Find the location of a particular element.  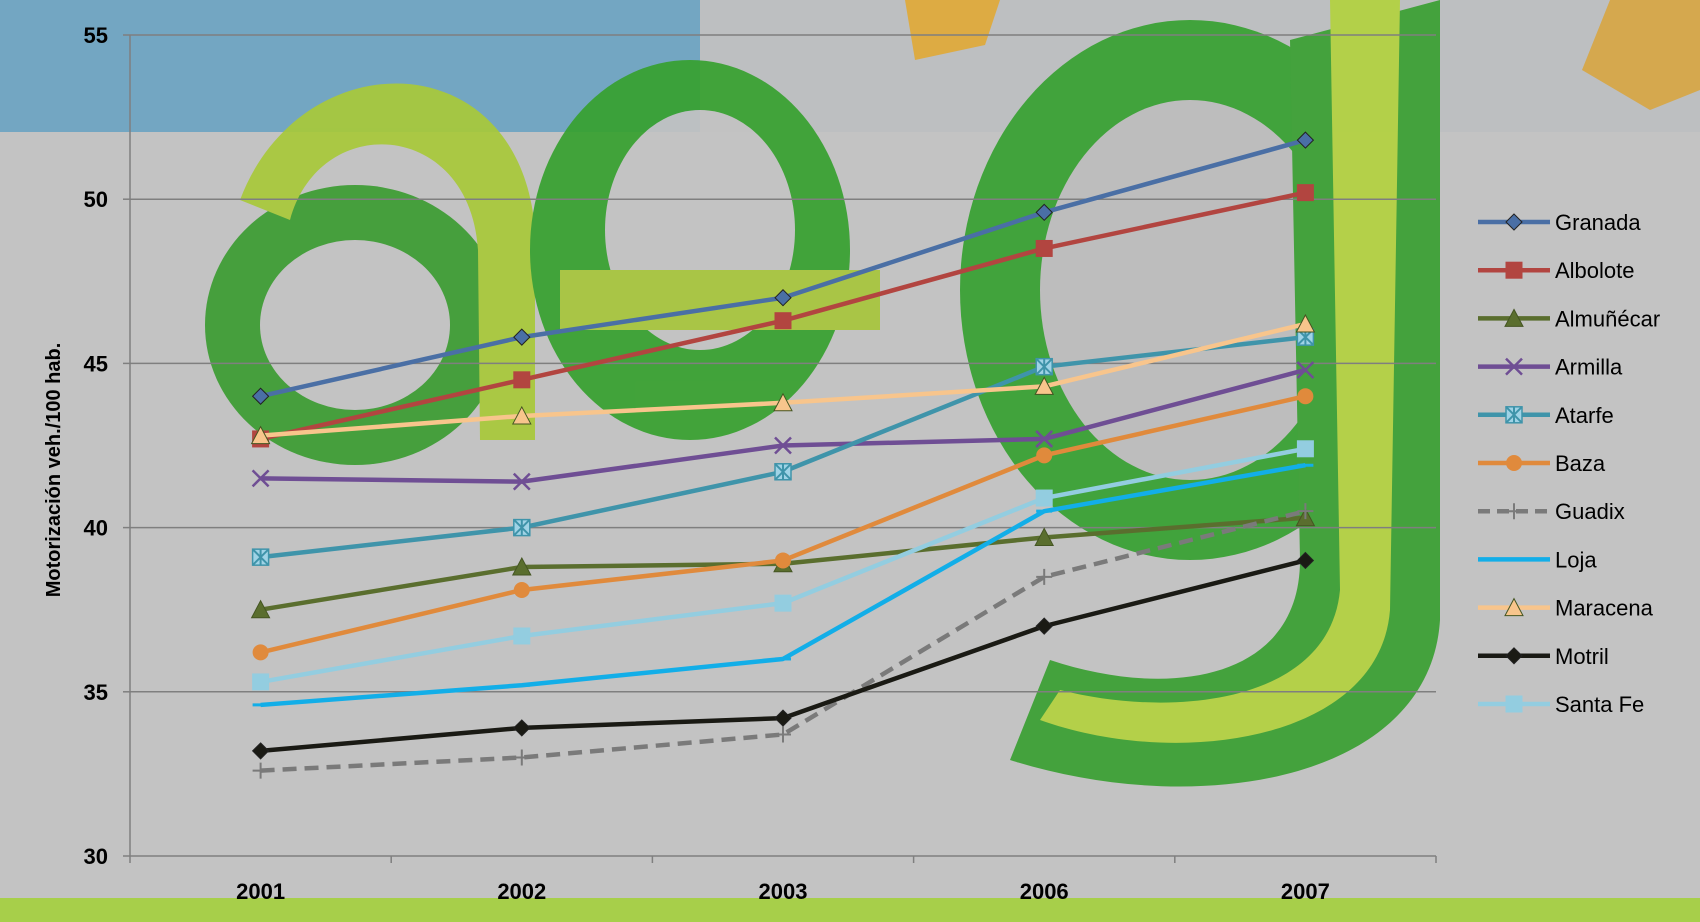

x-tick-label: 2001 is located at coordinates (260, 891).